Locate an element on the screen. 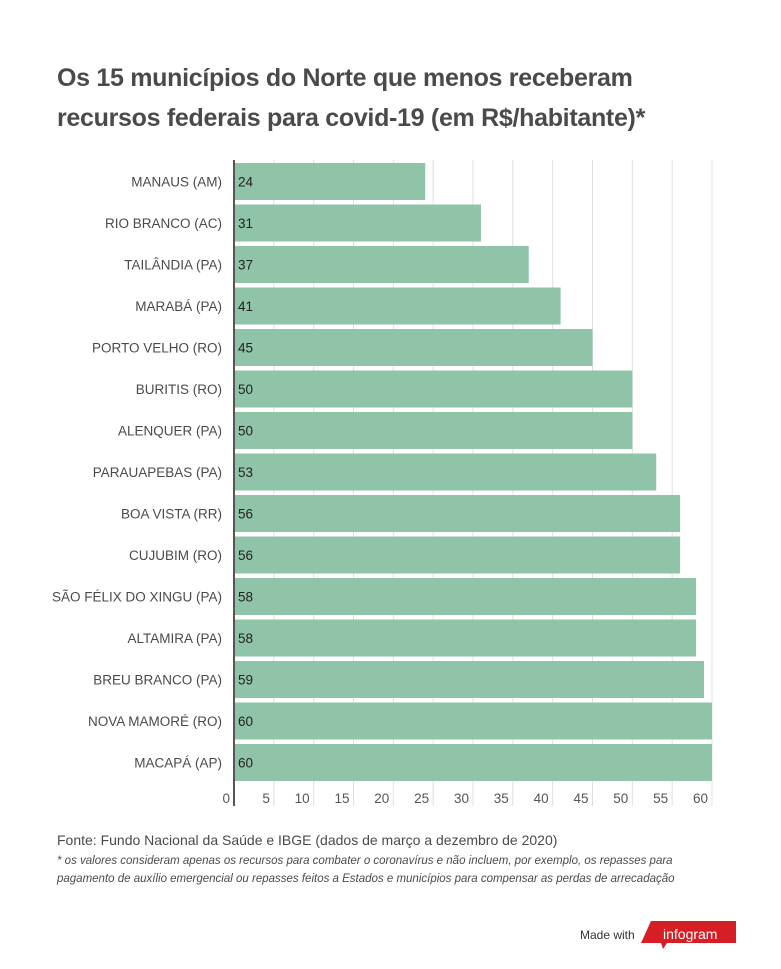 The image size is (781, 969). category-label: ALENQUER (PA) is located at coordinates (170, 431).